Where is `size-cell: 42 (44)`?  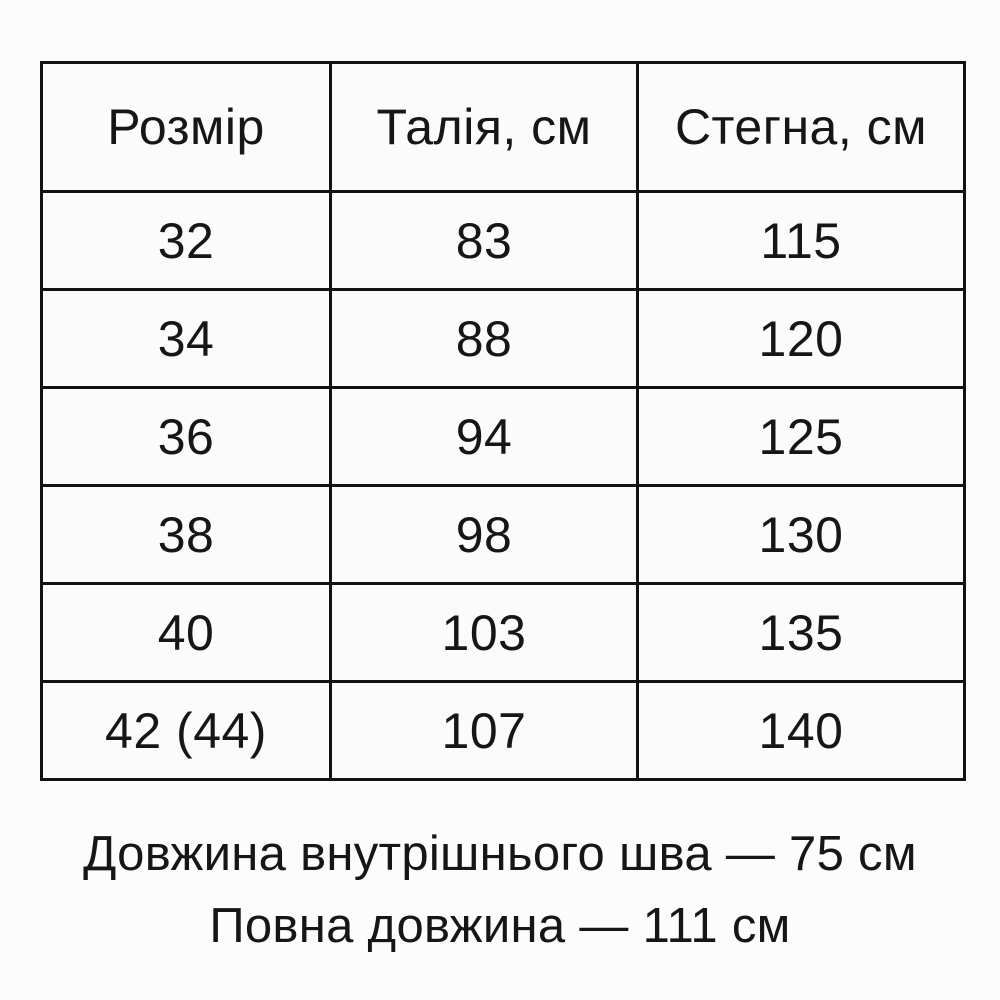
size-cell: 42 (44) is located at coordinates (186, 730).